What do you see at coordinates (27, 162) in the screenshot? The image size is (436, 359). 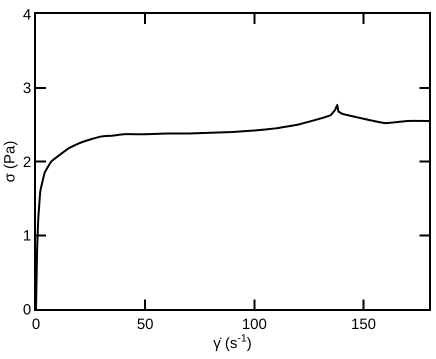 I see `y-tick-label: 2` at bounding box center [27, 162].